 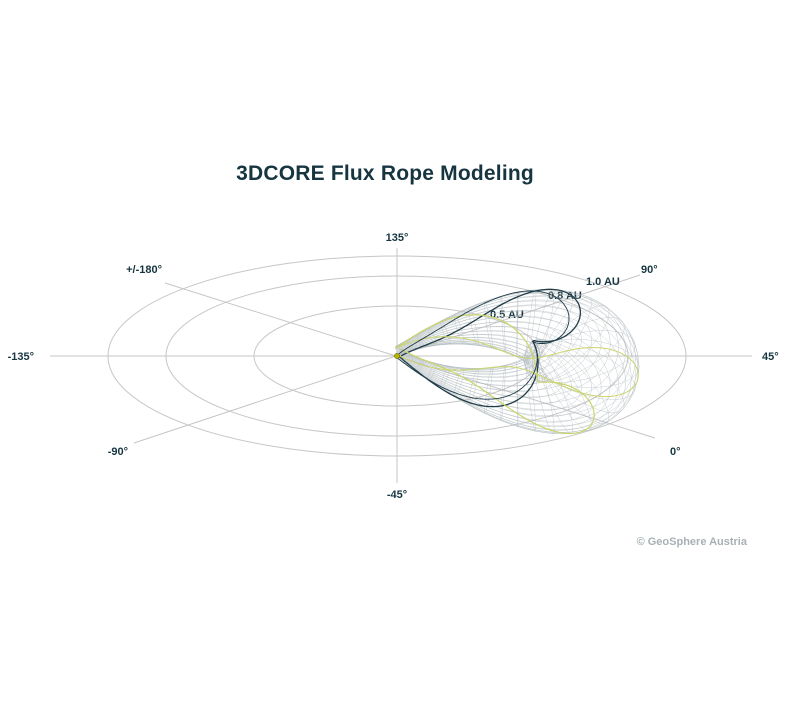 I want to click on field-lines, so click(x=516, y=361).